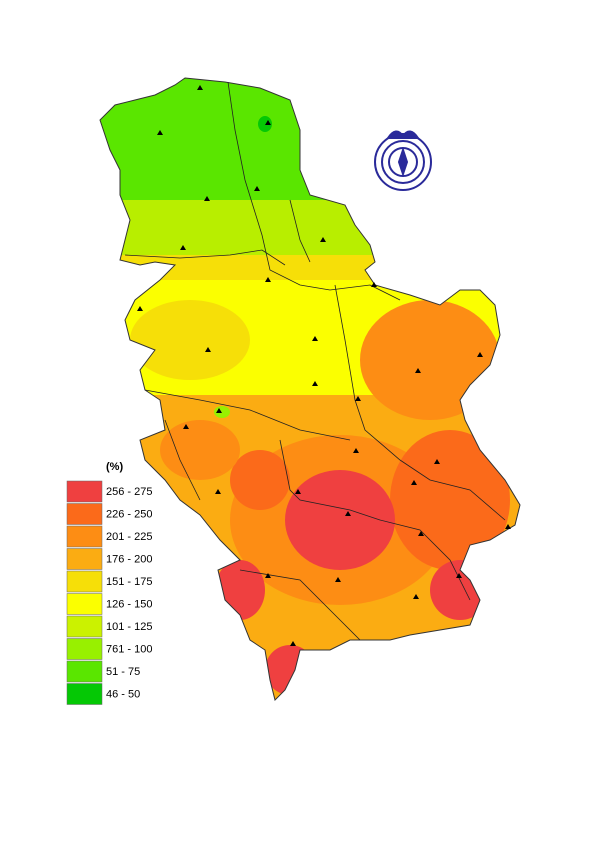 This screenshot has width=596, height=847. Describe the element at coordinates (129, 537) in the screenshot. I see `legend-label: 201 - 225` at that location.